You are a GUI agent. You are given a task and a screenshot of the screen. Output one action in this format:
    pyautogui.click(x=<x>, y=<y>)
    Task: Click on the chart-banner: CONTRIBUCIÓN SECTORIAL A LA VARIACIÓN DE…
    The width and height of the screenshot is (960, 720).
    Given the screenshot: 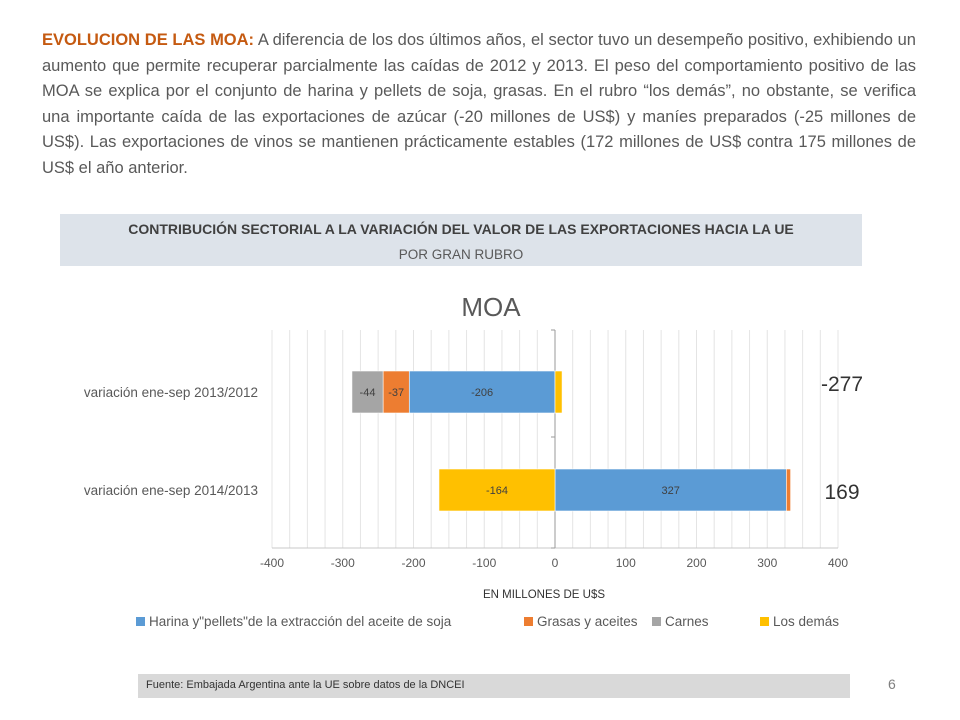 What is the action you would take?
    pyautogui.click(x=461, y=240)
    